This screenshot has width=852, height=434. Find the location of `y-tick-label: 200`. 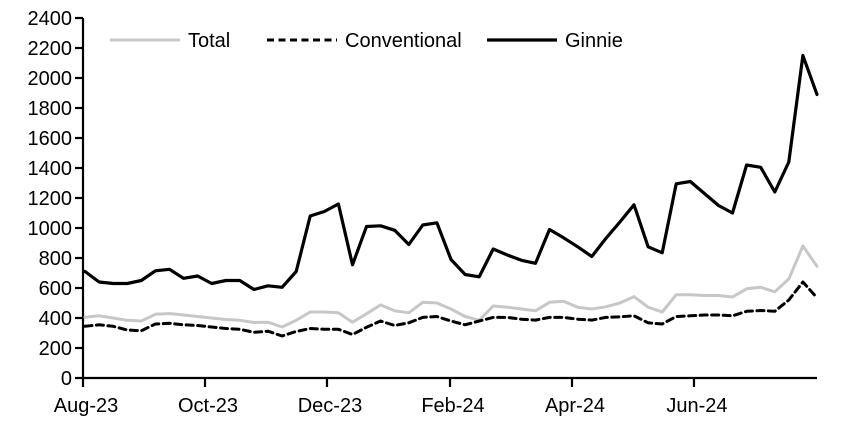

y-tick-label: 200 is located at coordinates (55, 349).